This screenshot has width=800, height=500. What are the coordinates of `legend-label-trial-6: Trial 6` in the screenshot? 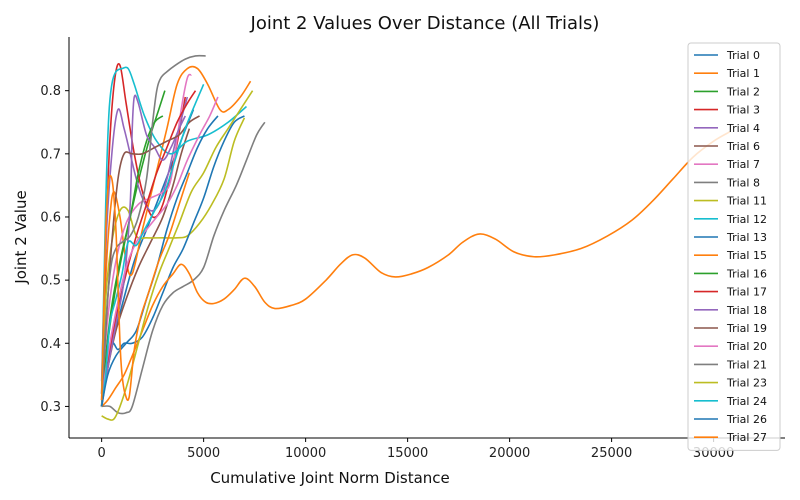 It's located at (743, 146).